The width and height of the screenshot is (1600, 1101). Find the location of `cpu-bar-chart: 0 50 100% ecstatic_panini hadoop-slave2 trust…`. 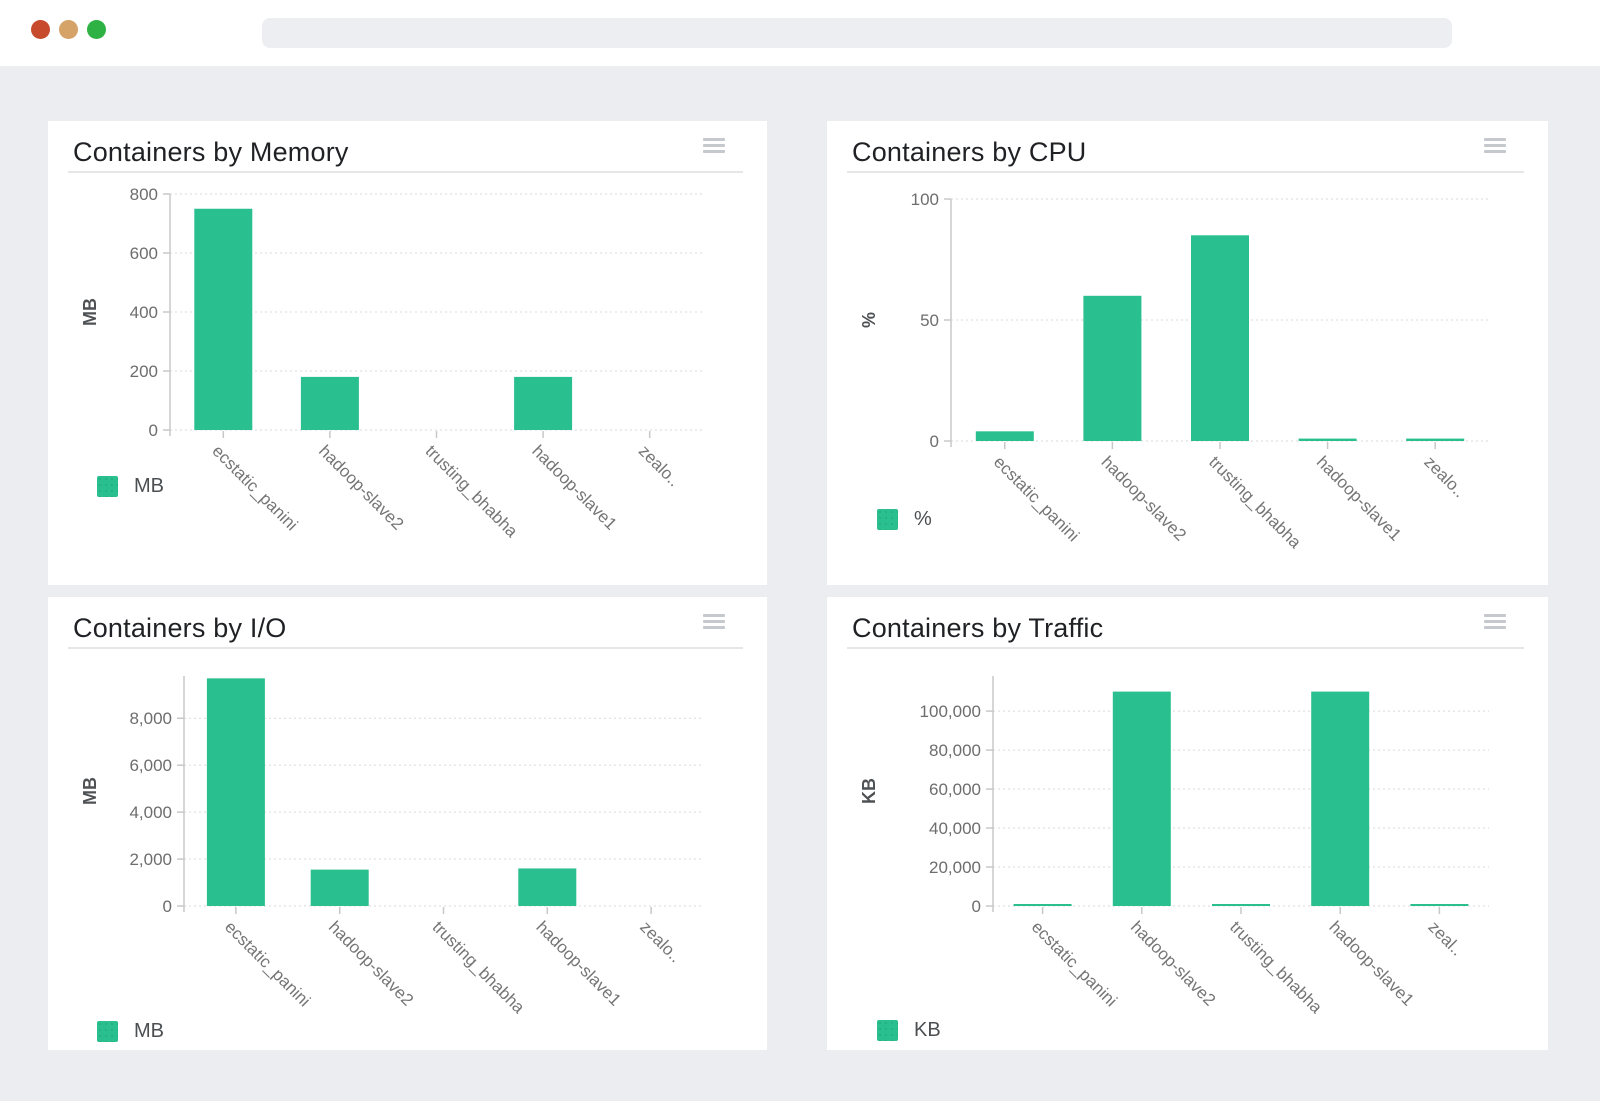

cpu-bar-chart: 0 50 100% ecstatic_panini hadoop-slave2 trust… is located at coordinates (1174, 371).